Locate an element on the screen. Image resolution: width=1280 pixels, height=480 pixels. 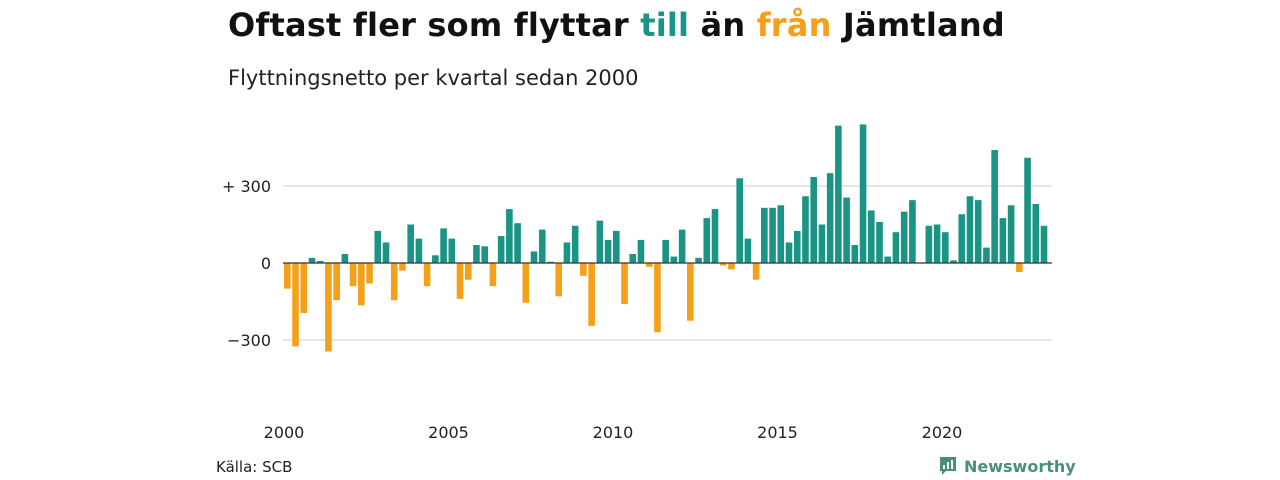
x-tick-label: 2015 is located at coordinates (777, 432).